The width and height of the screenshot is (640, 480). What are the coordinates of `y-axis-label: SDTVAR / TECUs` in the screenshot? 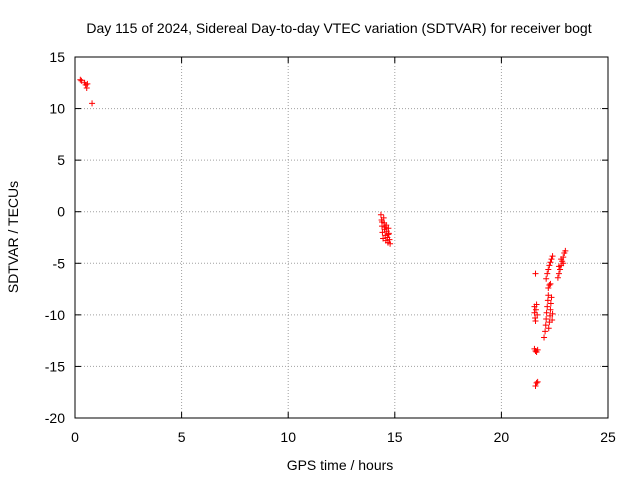 It's located at (13, 237).